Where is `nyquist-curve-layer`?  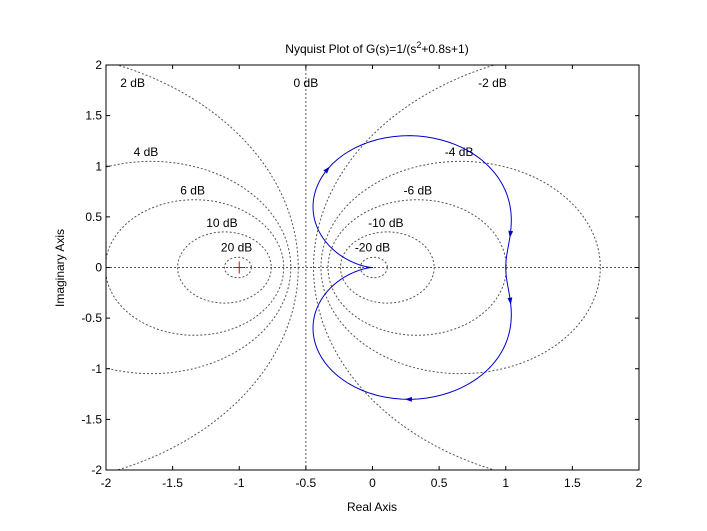
nyquist-curve-layer is located at coordinates (413, 268).